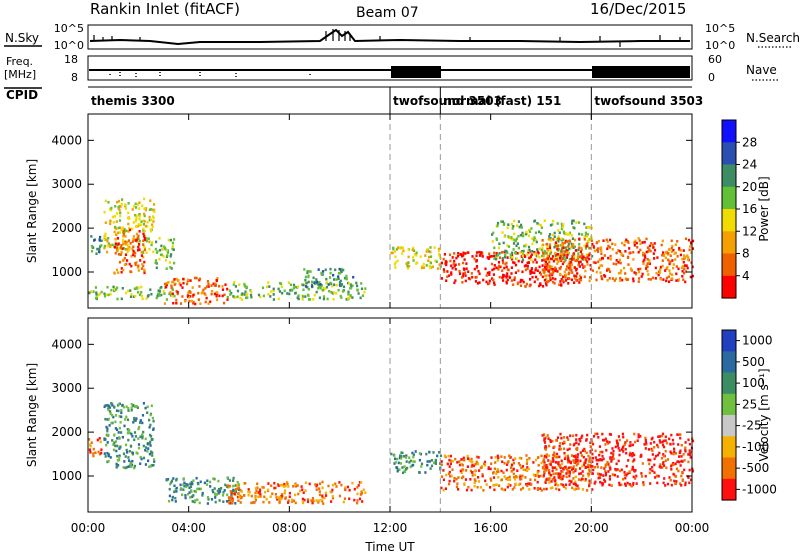  Describe the element at coordinates (729, 131) in the screenshot. I see `colorbar-swatch` at that location.